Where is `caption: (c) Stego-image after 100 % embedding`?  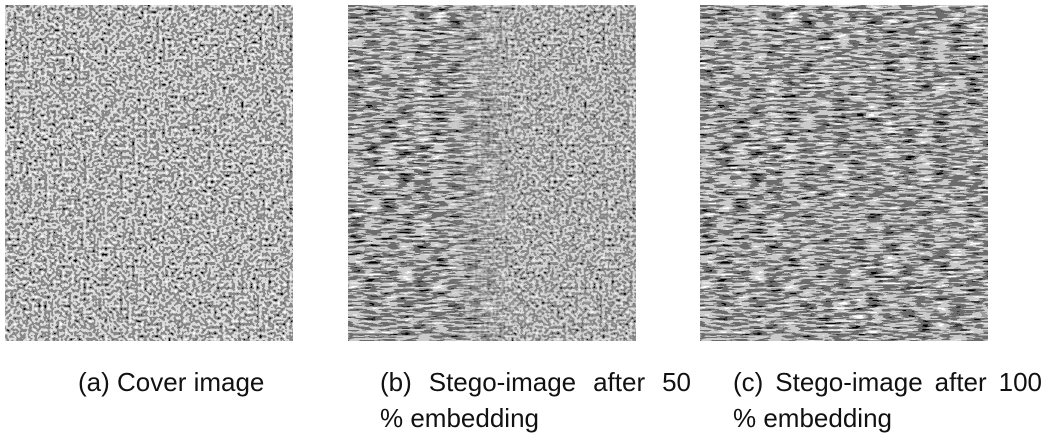
caption: (c) Stego-image after 100 % embedding is located at coordinates (887, 400).